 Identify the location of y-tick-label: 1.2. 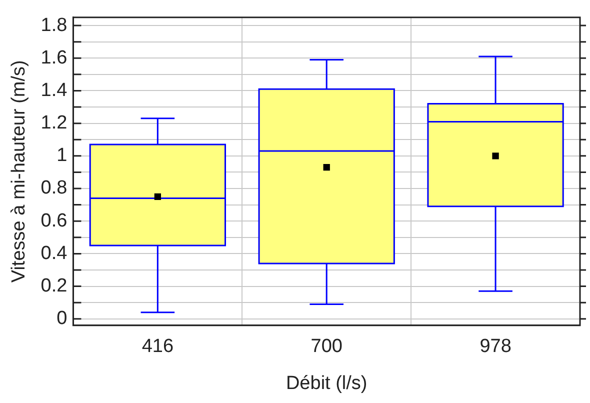
(54, 123).